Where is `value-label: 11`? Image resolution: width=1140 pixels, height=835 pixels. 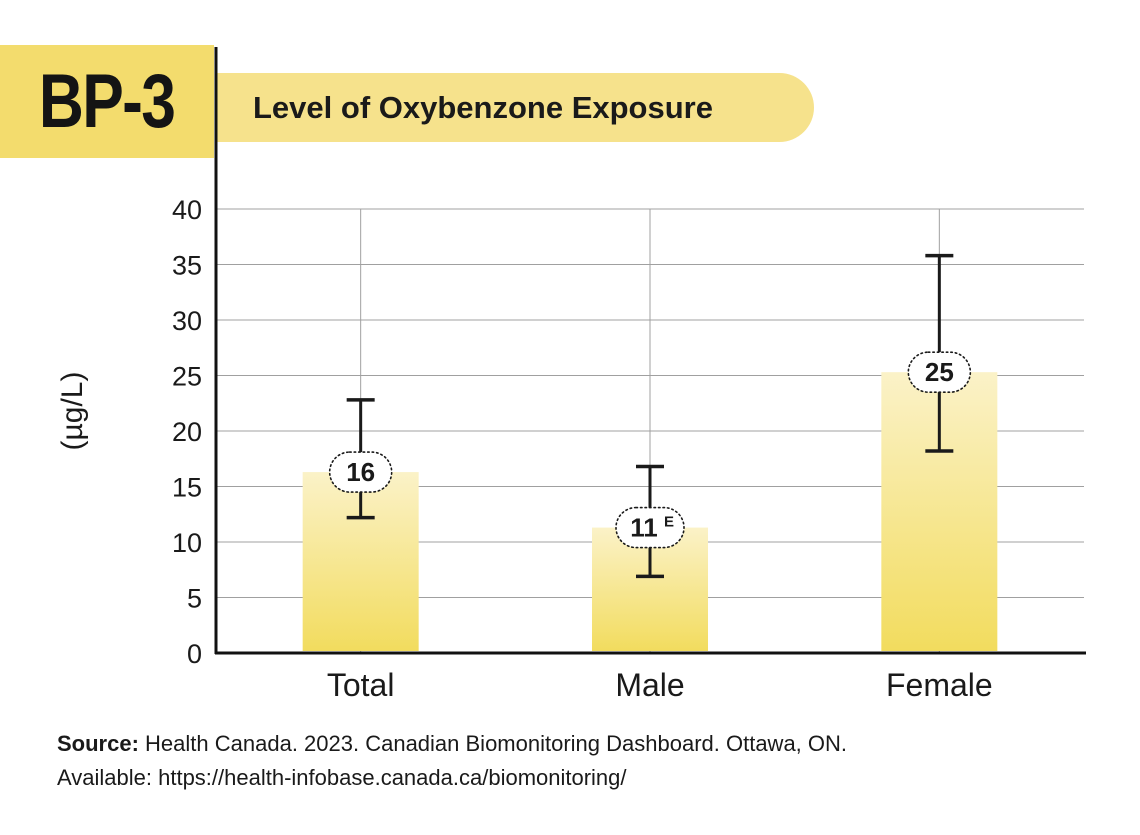
value-label: 11 is located at coordinates (644, 528).